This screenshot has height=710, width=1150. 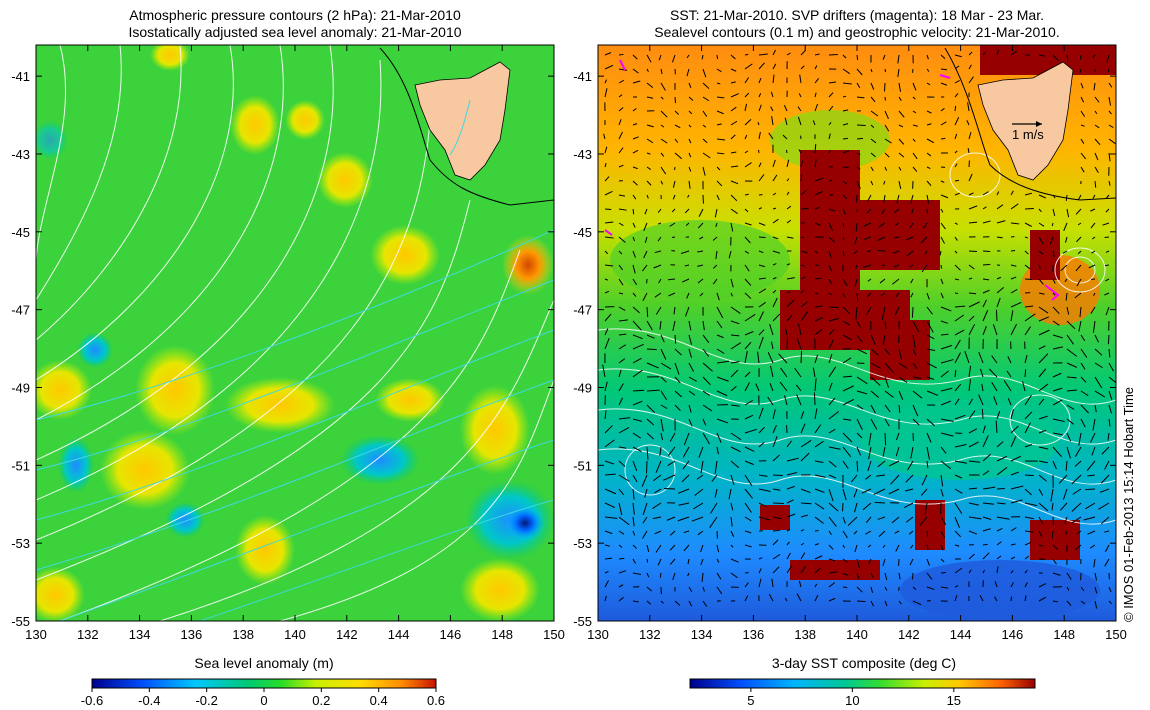 I want to click on velocity-scale: 1 m/s, so click(x=1028, y=131).